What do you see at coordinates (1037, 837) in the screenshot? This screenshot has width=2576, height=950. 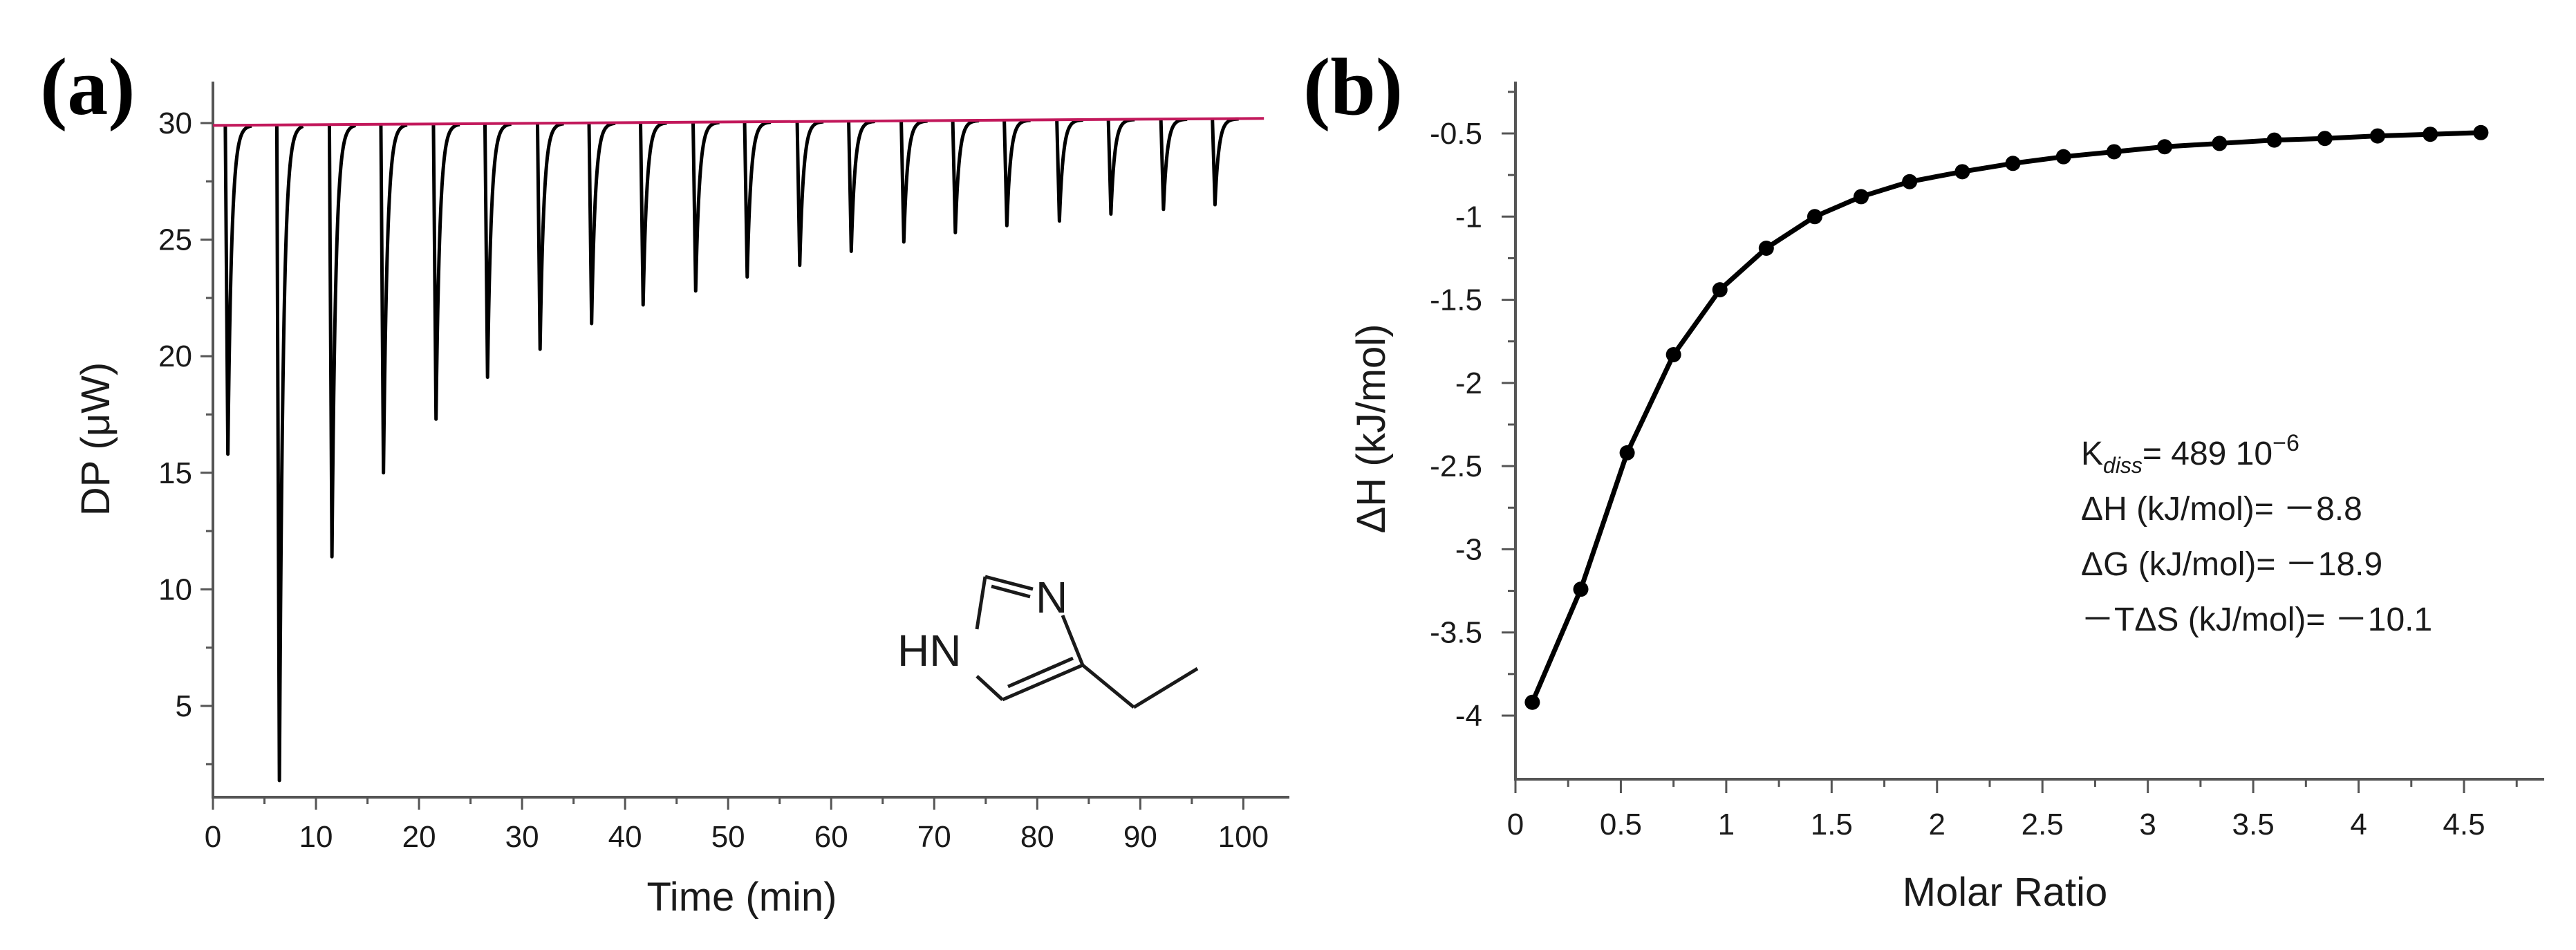 I see `panel-a-x-tick-label-8: 80` at bounding box center [1037, 837].